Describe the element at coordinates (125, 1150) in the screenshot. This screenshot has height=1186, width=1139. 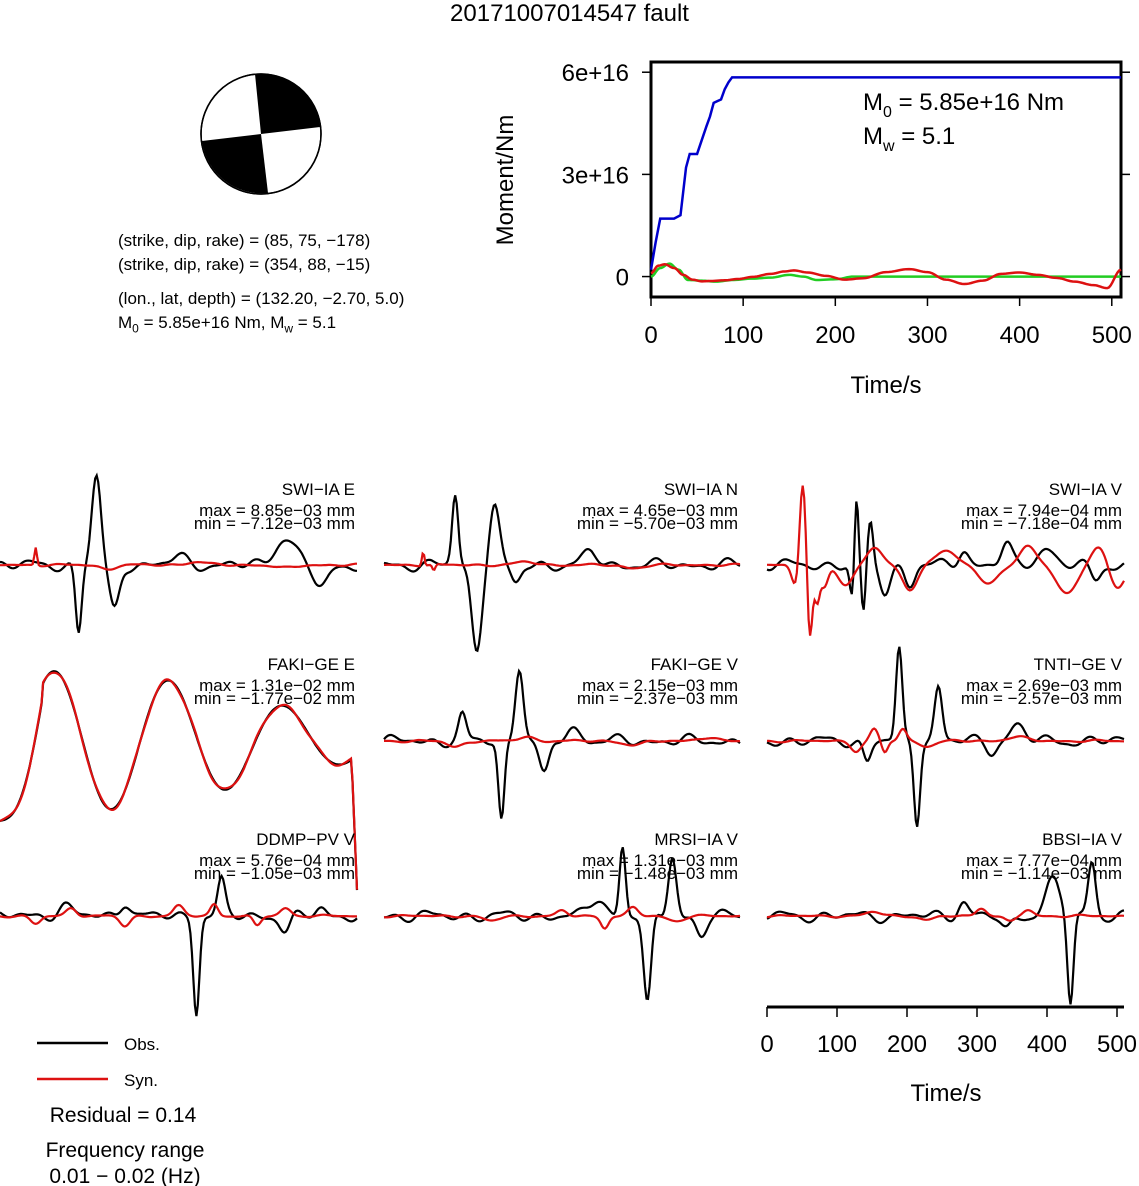
I see `frequency-title: Frequency range` at that location.